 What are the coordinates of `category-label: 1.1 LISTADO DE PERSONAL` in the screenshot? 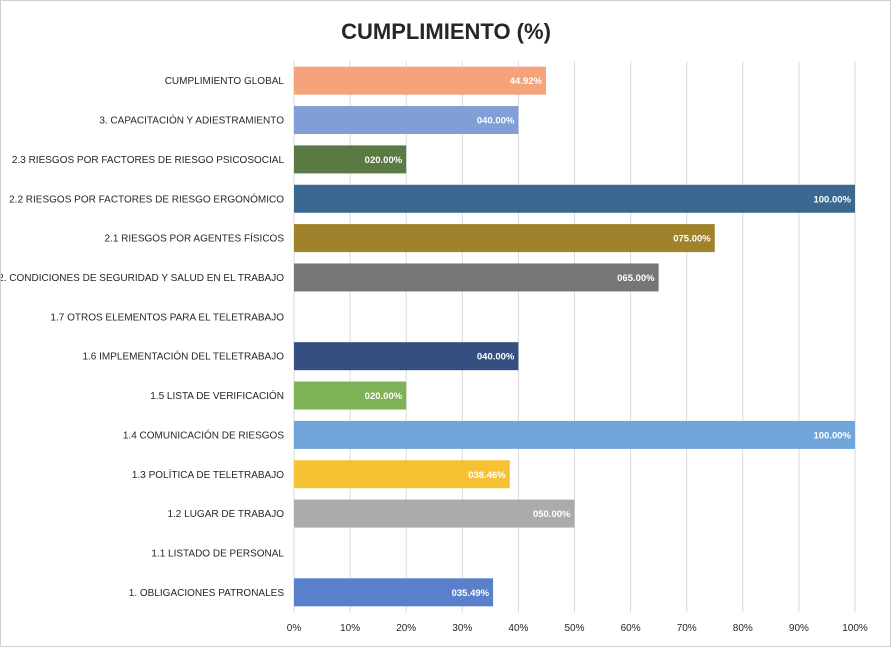 It's located at (217, 553).